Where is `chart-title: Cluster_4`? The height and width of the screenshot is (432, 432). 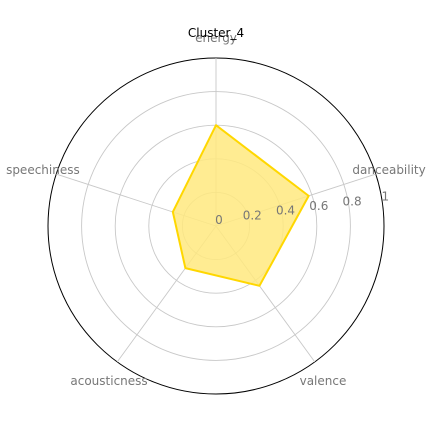
chart-title: Cluster_4 is located at coordinates (216, 33).